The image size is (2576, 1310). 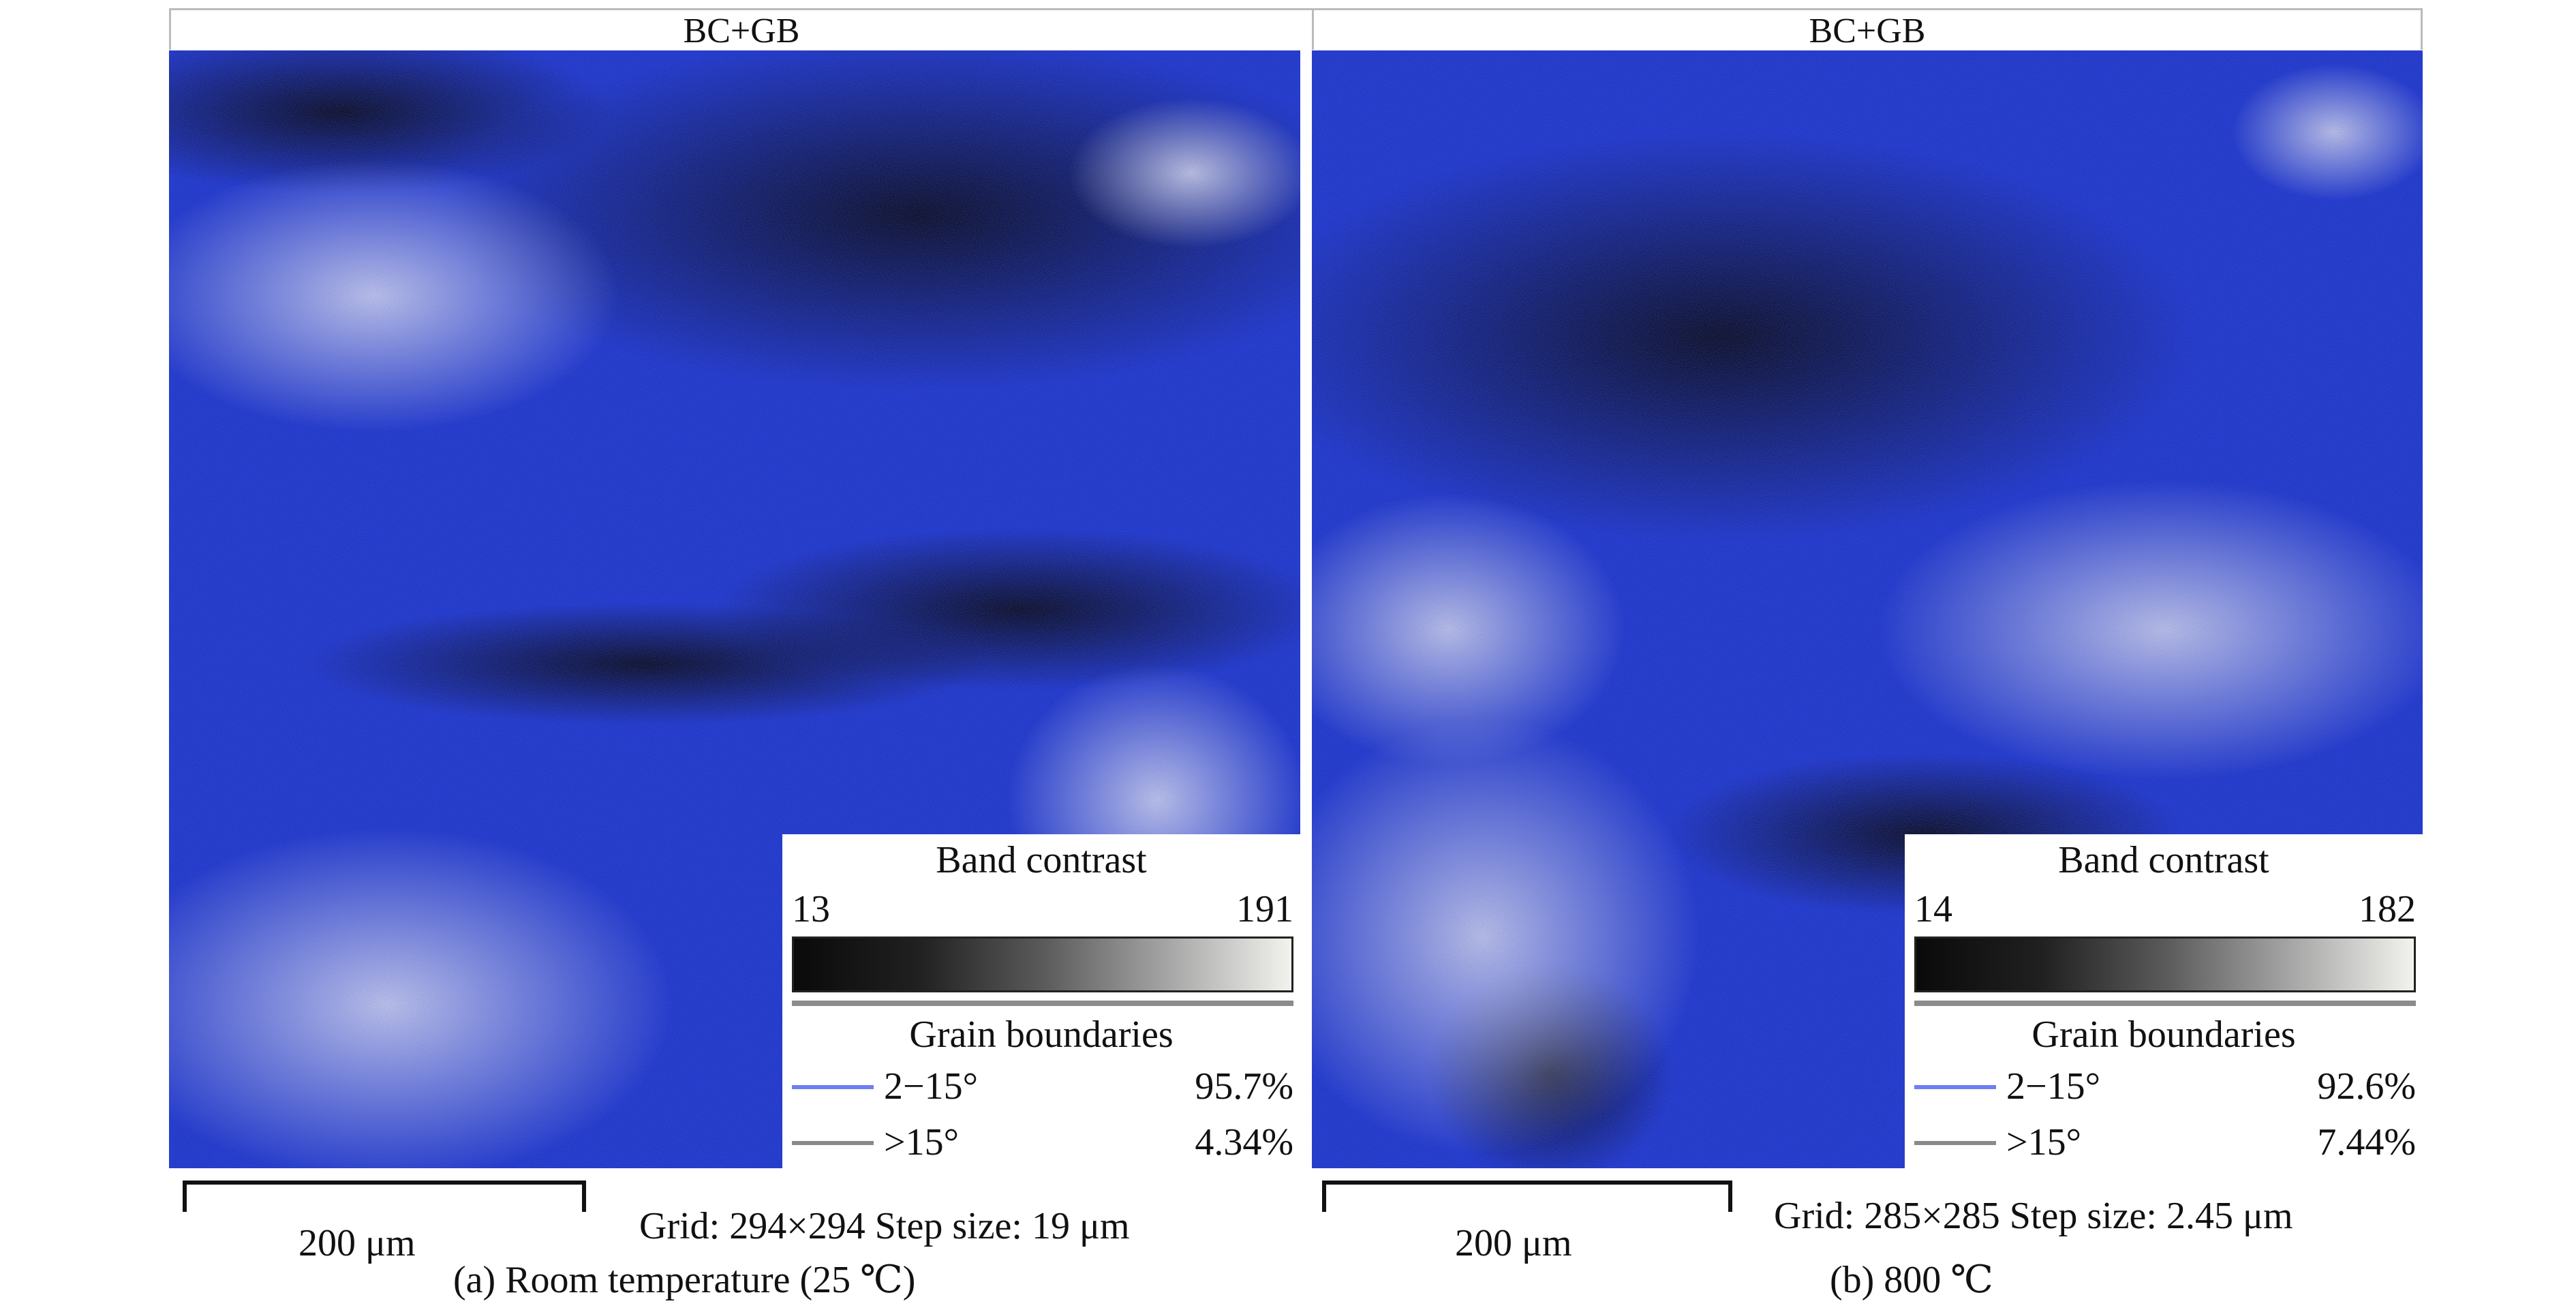 I want to click on grain-boundary-row-high-angle: >15° 4.34%, so click(x=1042, y=1143).